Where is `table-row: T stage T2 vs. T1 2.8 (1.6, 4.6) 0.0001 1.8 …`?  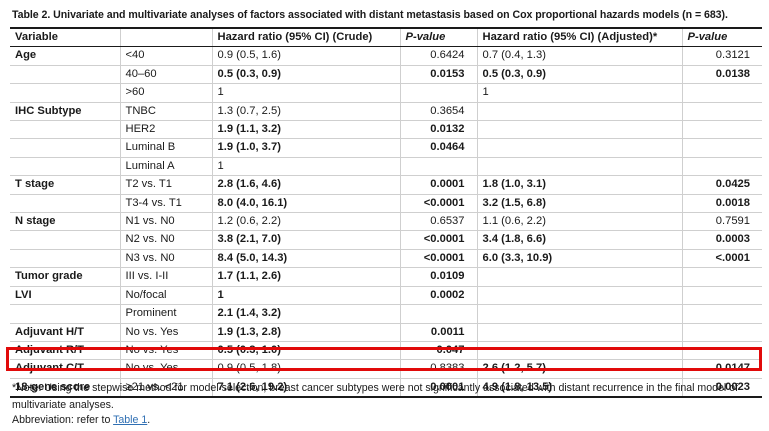 table-row: T stage T2 vs. T1 2.8 (1.6, 4.6) 0.0001 1.8 … is located at coordinates (386, 185).